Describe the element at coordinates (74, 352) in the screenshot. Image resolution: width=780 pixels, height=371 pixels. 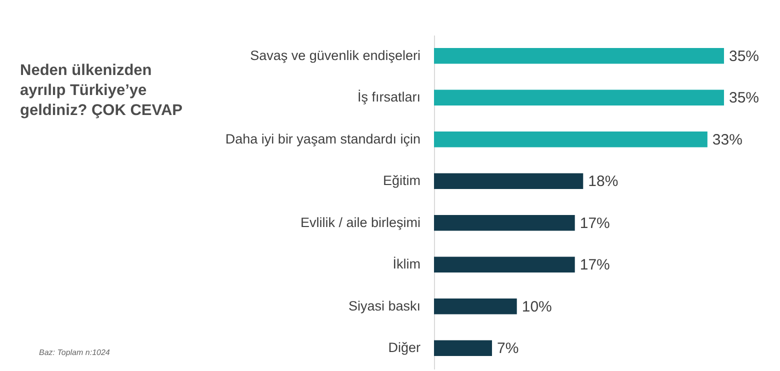
I see `text: Baz: Toplam n:1024` at that location.